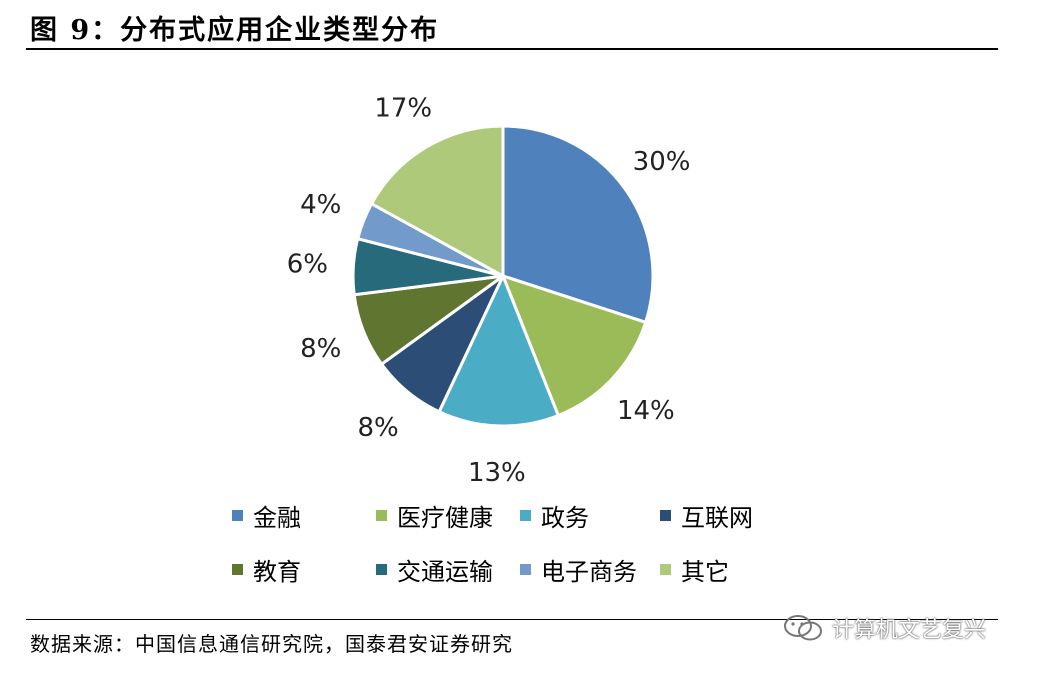  I want to click on top-rule, so click(512, 49).